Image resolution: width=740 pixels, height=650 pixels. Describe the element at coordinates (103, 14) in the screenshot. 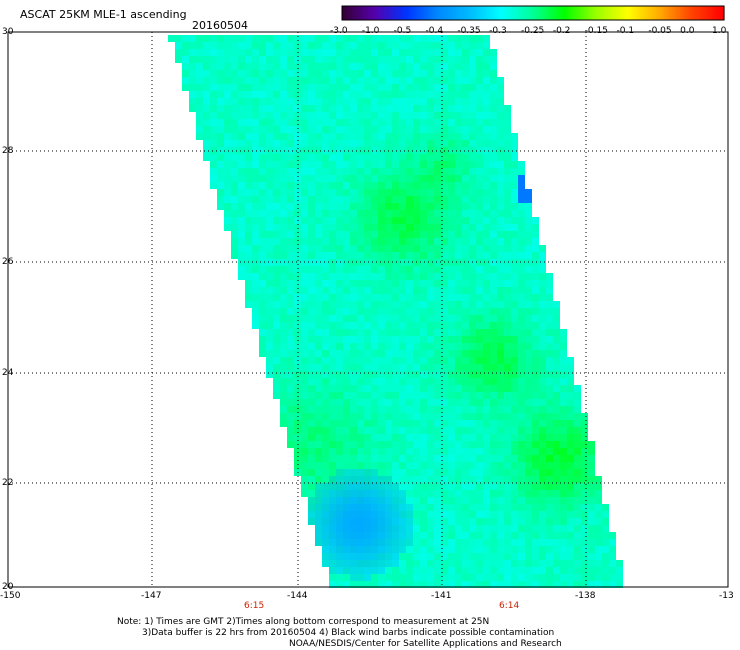

I see `map-title: ASCAT 25KM MLE-1 ascending` at that location.